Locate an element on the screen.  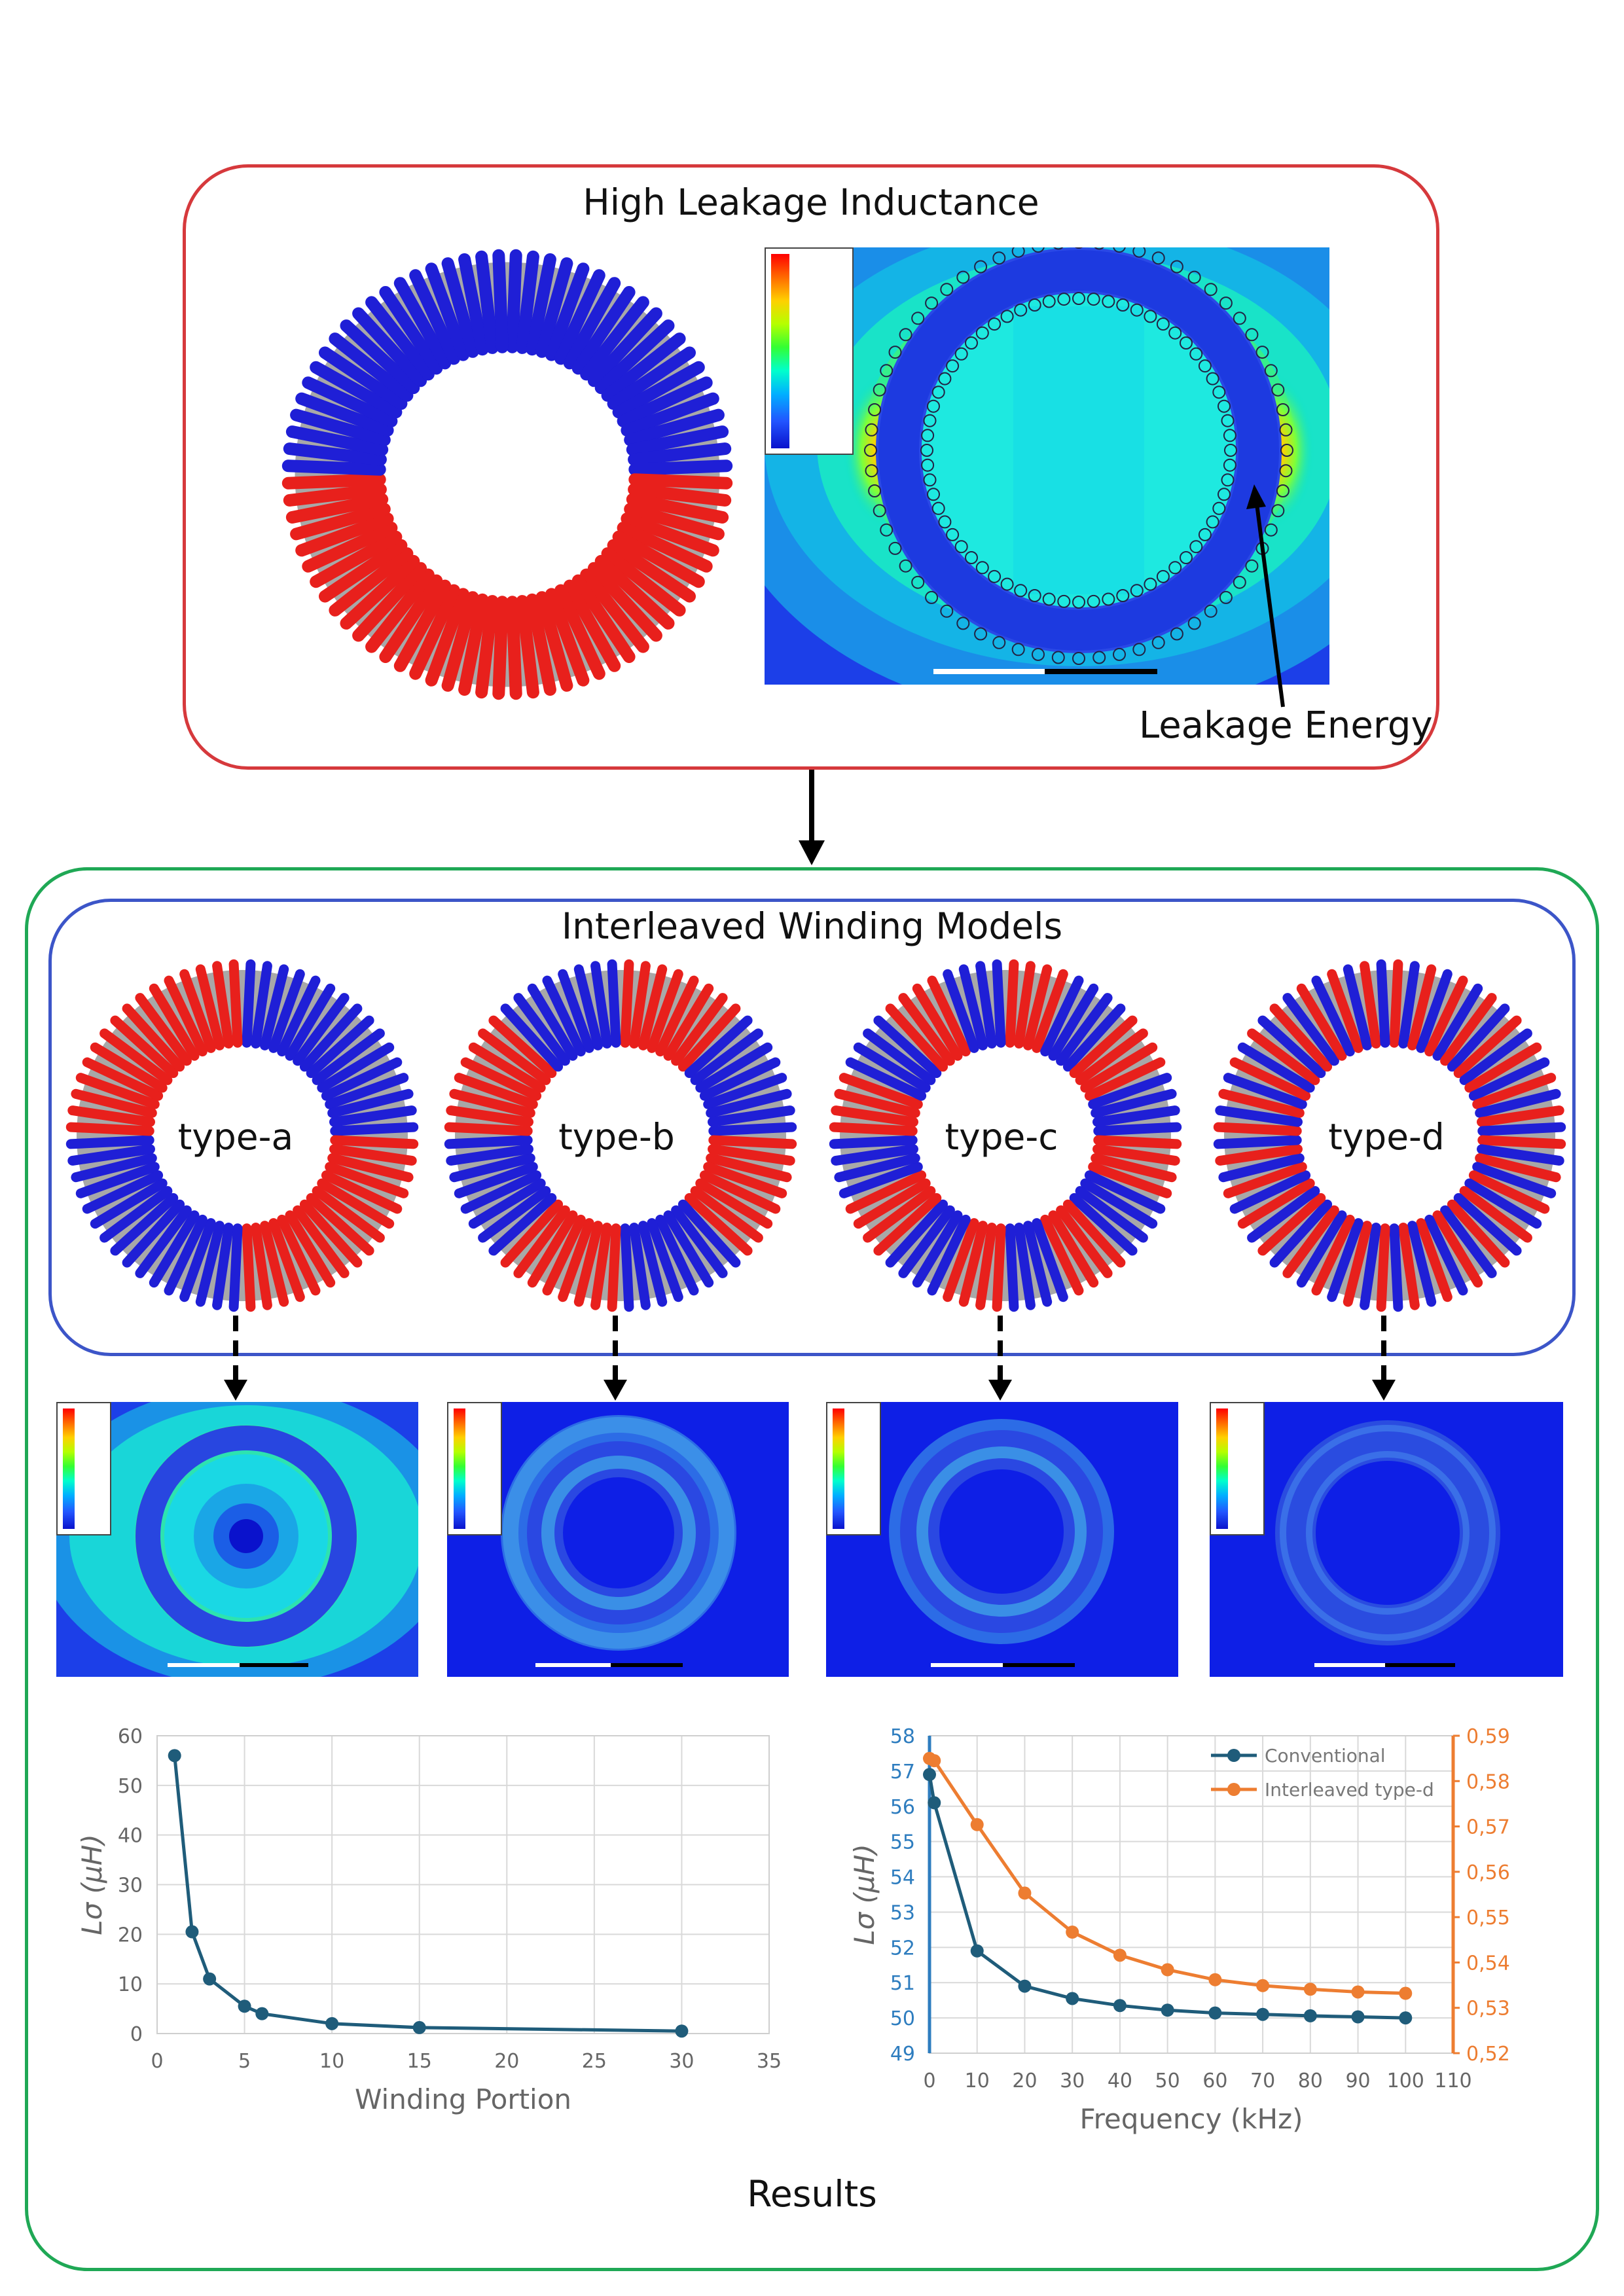
x-tick-label: 10 is located at coordinates (331, 2061).